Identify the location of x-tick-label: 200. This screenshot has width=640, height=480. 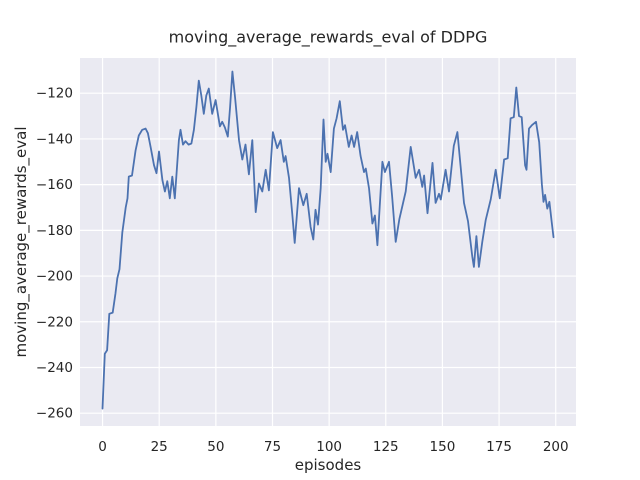
(556, 447).